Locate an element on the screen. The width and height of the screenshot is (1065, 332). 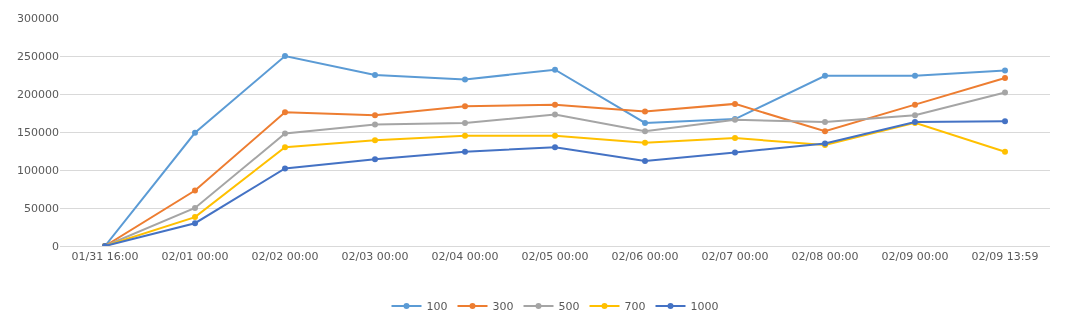
x-tick-label: 02/01 00:00 is located at coordinates (195, 257).